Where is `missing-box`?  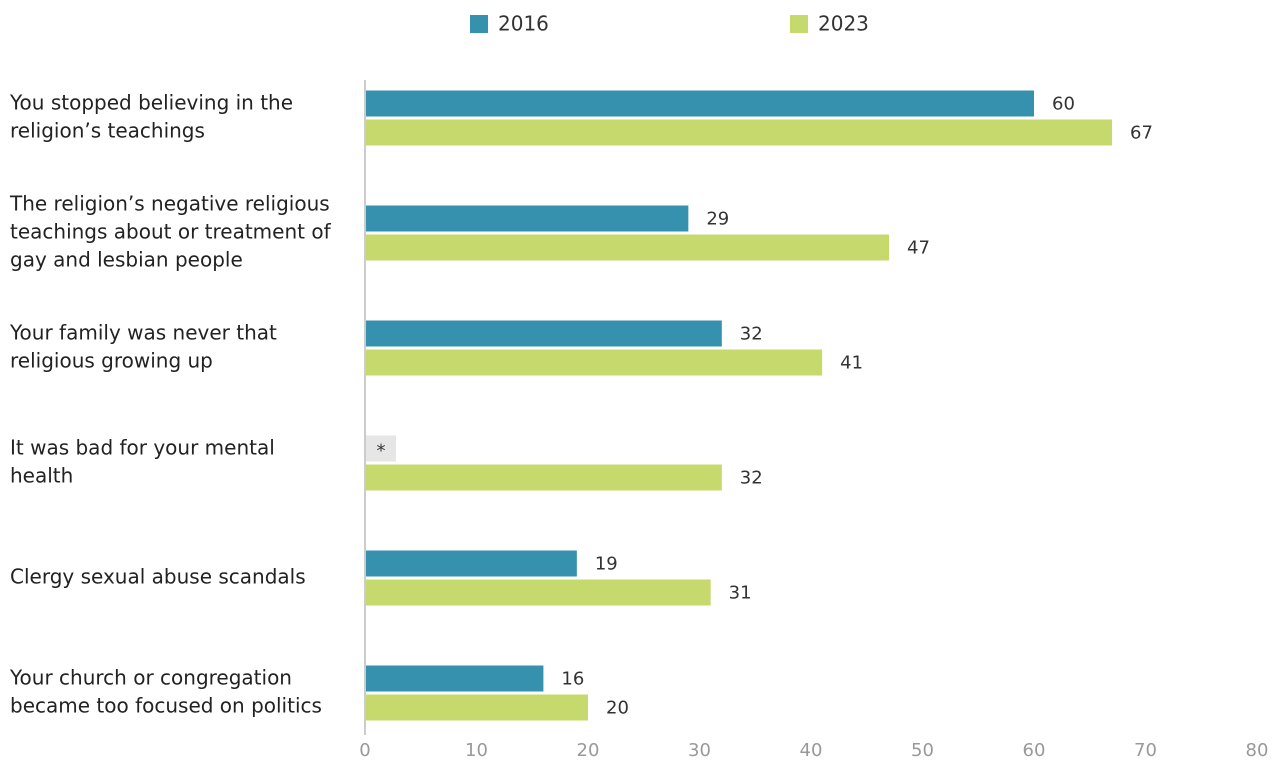 missing-box is located at coordinates (381, 448).